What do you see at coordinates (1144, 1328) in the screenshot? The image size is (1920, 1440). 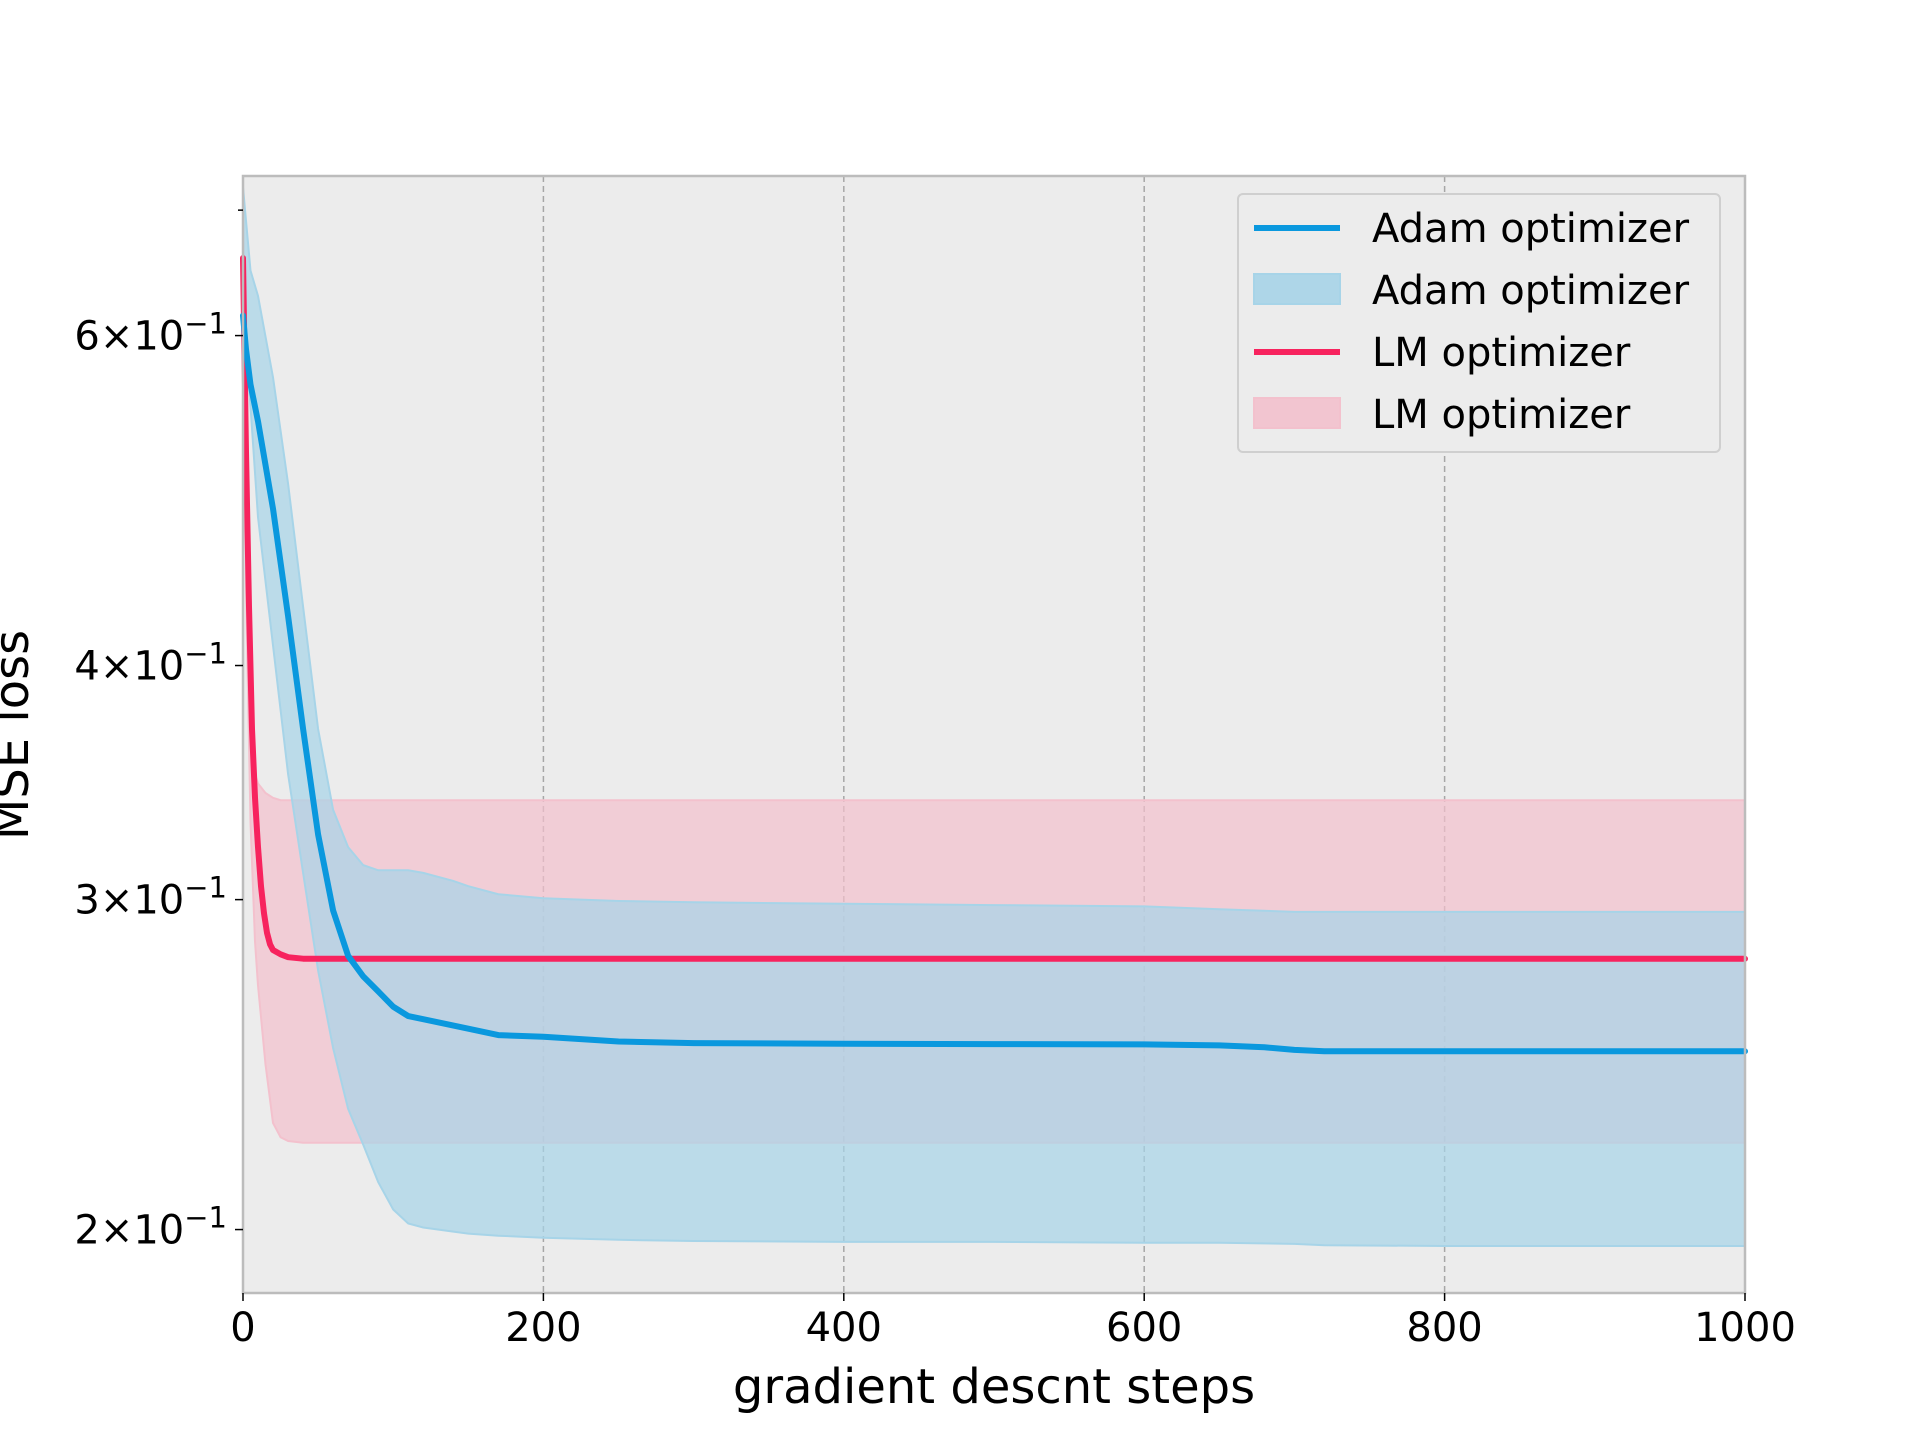 I see `x-tick-label: 600` at bounding box center [1144, 1328].